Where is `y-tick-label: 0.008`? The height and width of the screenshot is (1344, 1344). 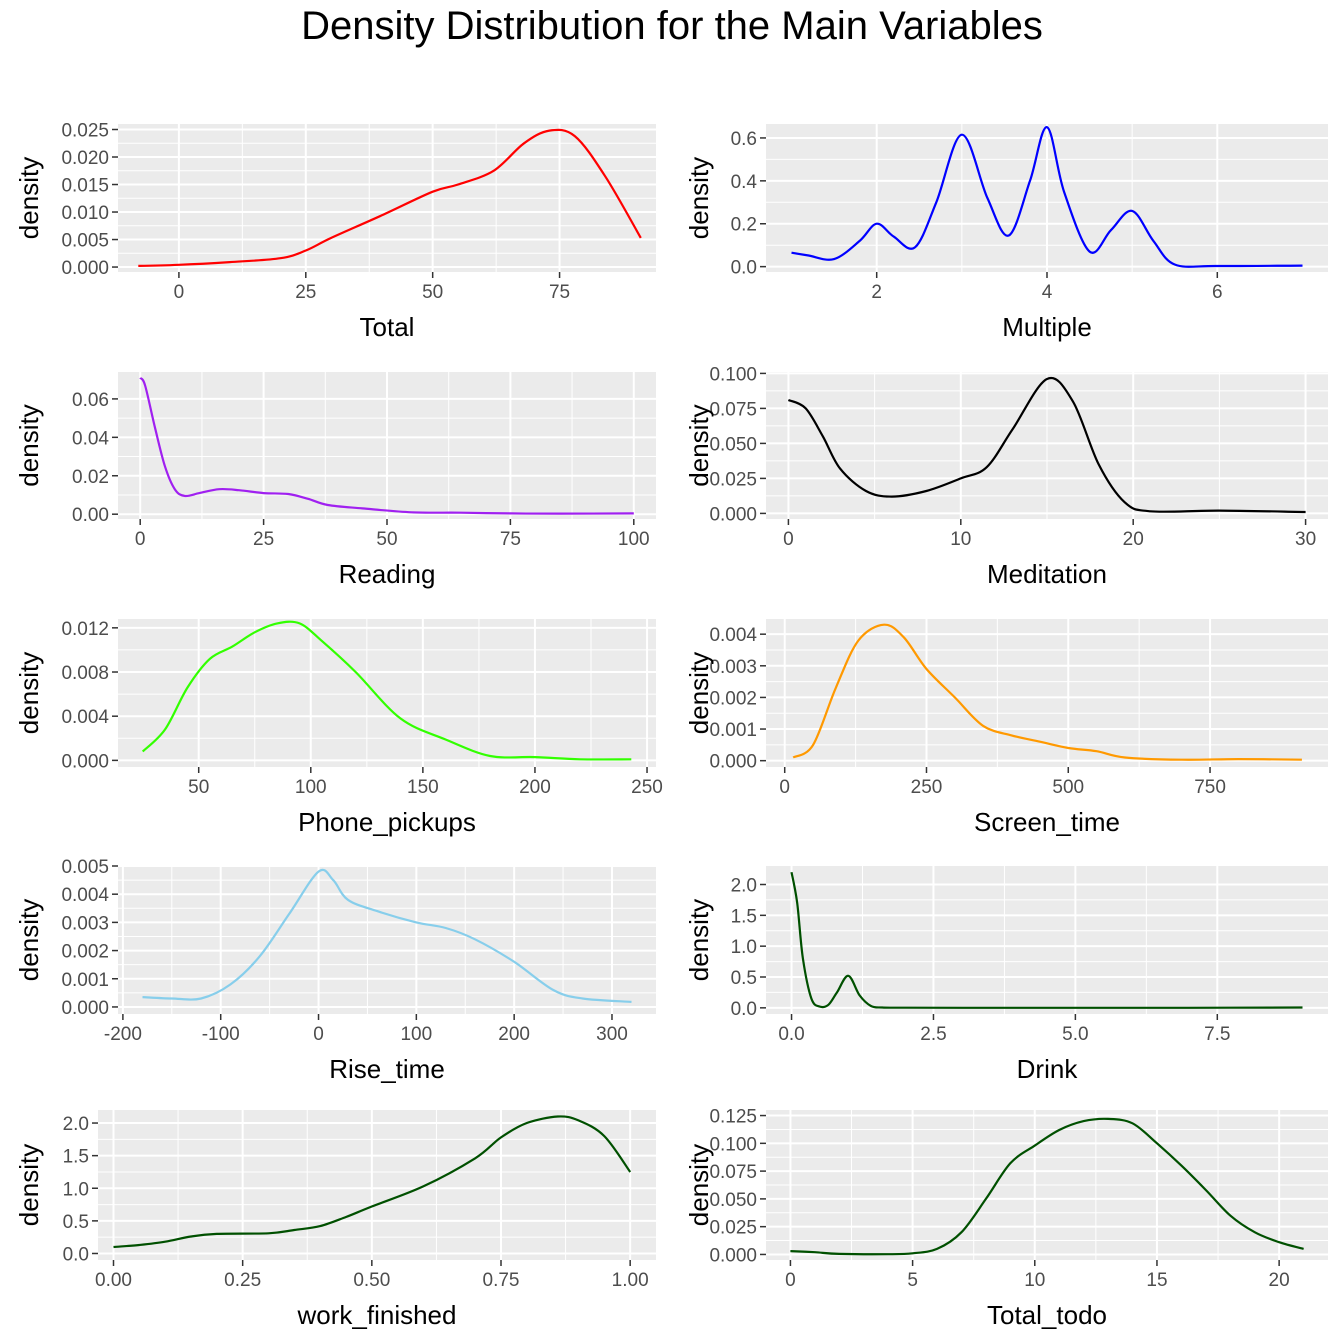
y-tick-label: 0.008 is located at coordinates (85, 673).